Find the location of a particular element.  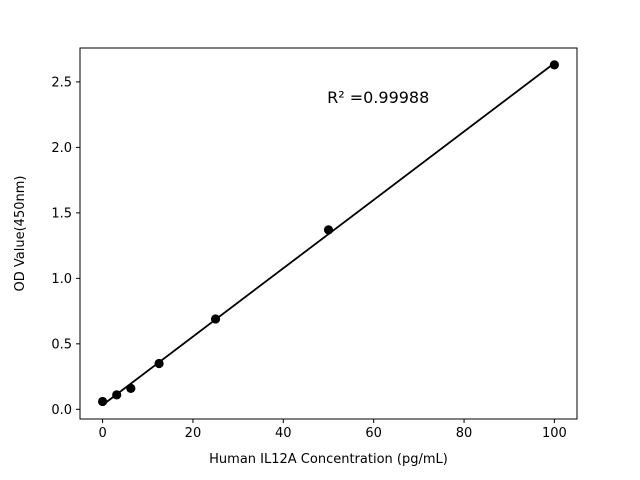

x-axis-label: Human IL12A Concentration (pg/mL) is located at coordinates (328, 459).